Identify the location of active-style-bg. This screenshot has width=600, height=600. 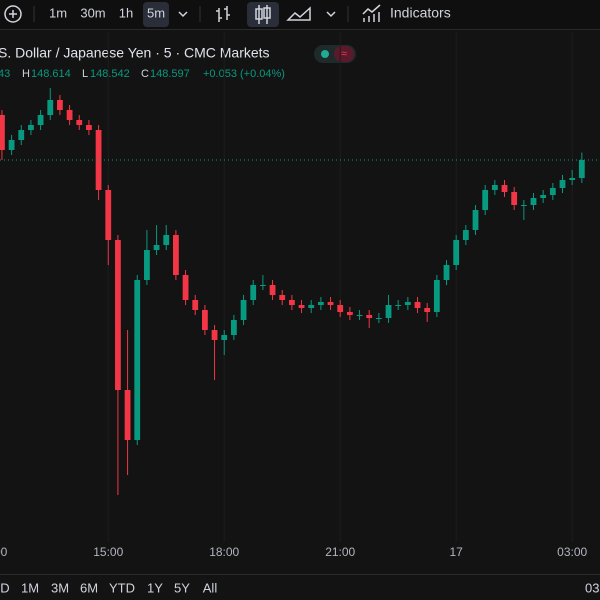
(263, 14).